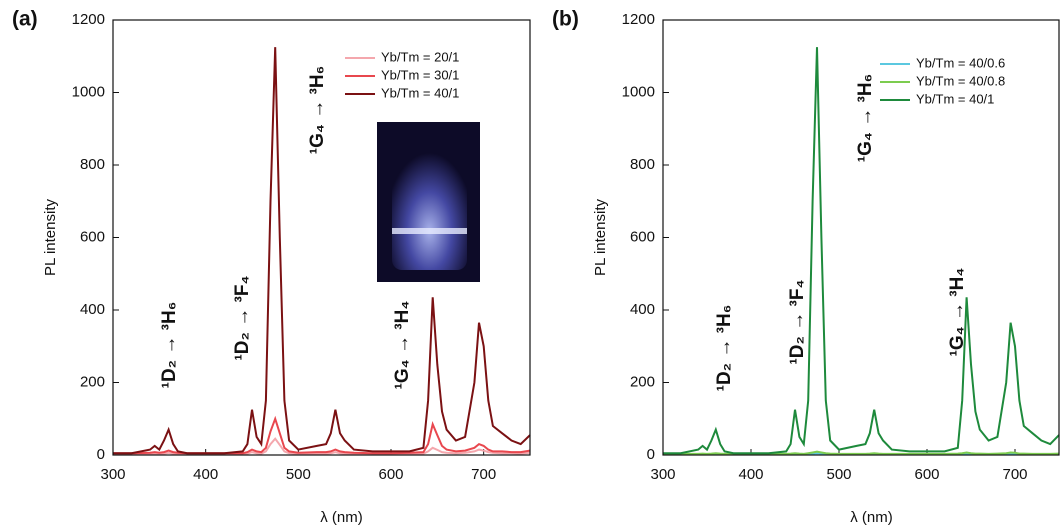 This screenshot has width=1060, height=532. Describe the element at coordinates (960, 80) in the screenshot. I see `legend-label: Yb/Tm = 40/0.8` at that location.